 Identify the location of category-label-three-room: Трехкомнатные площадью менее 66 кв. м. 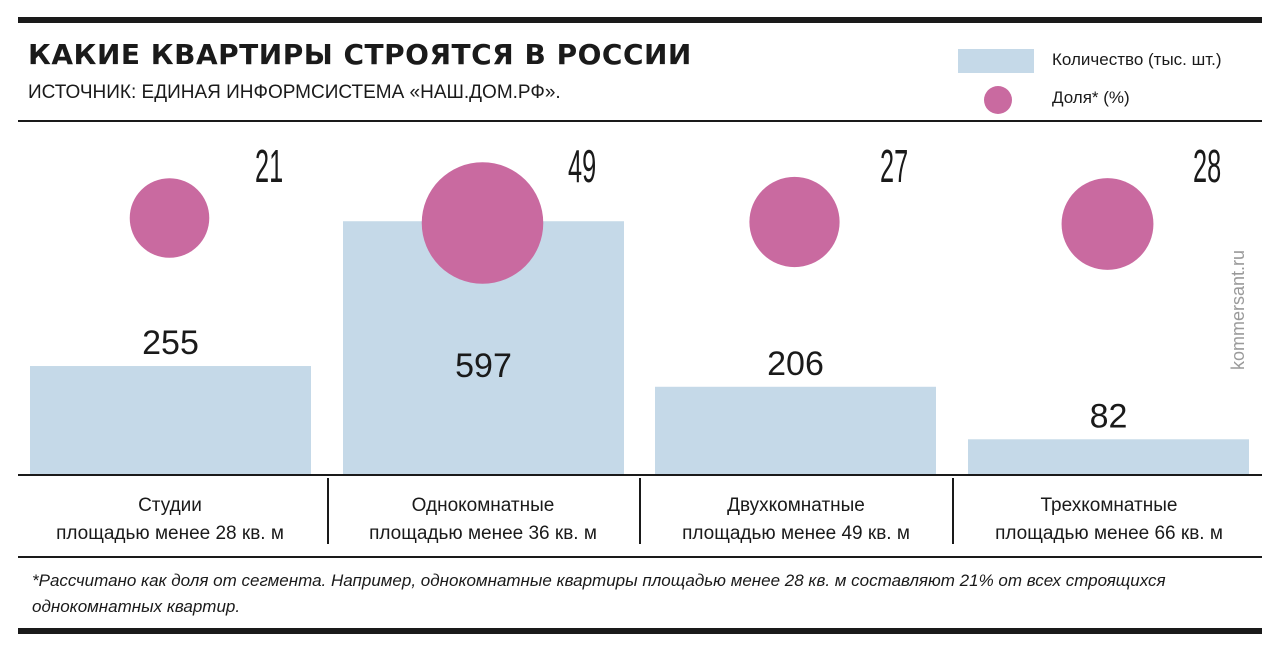
(1109, 520).